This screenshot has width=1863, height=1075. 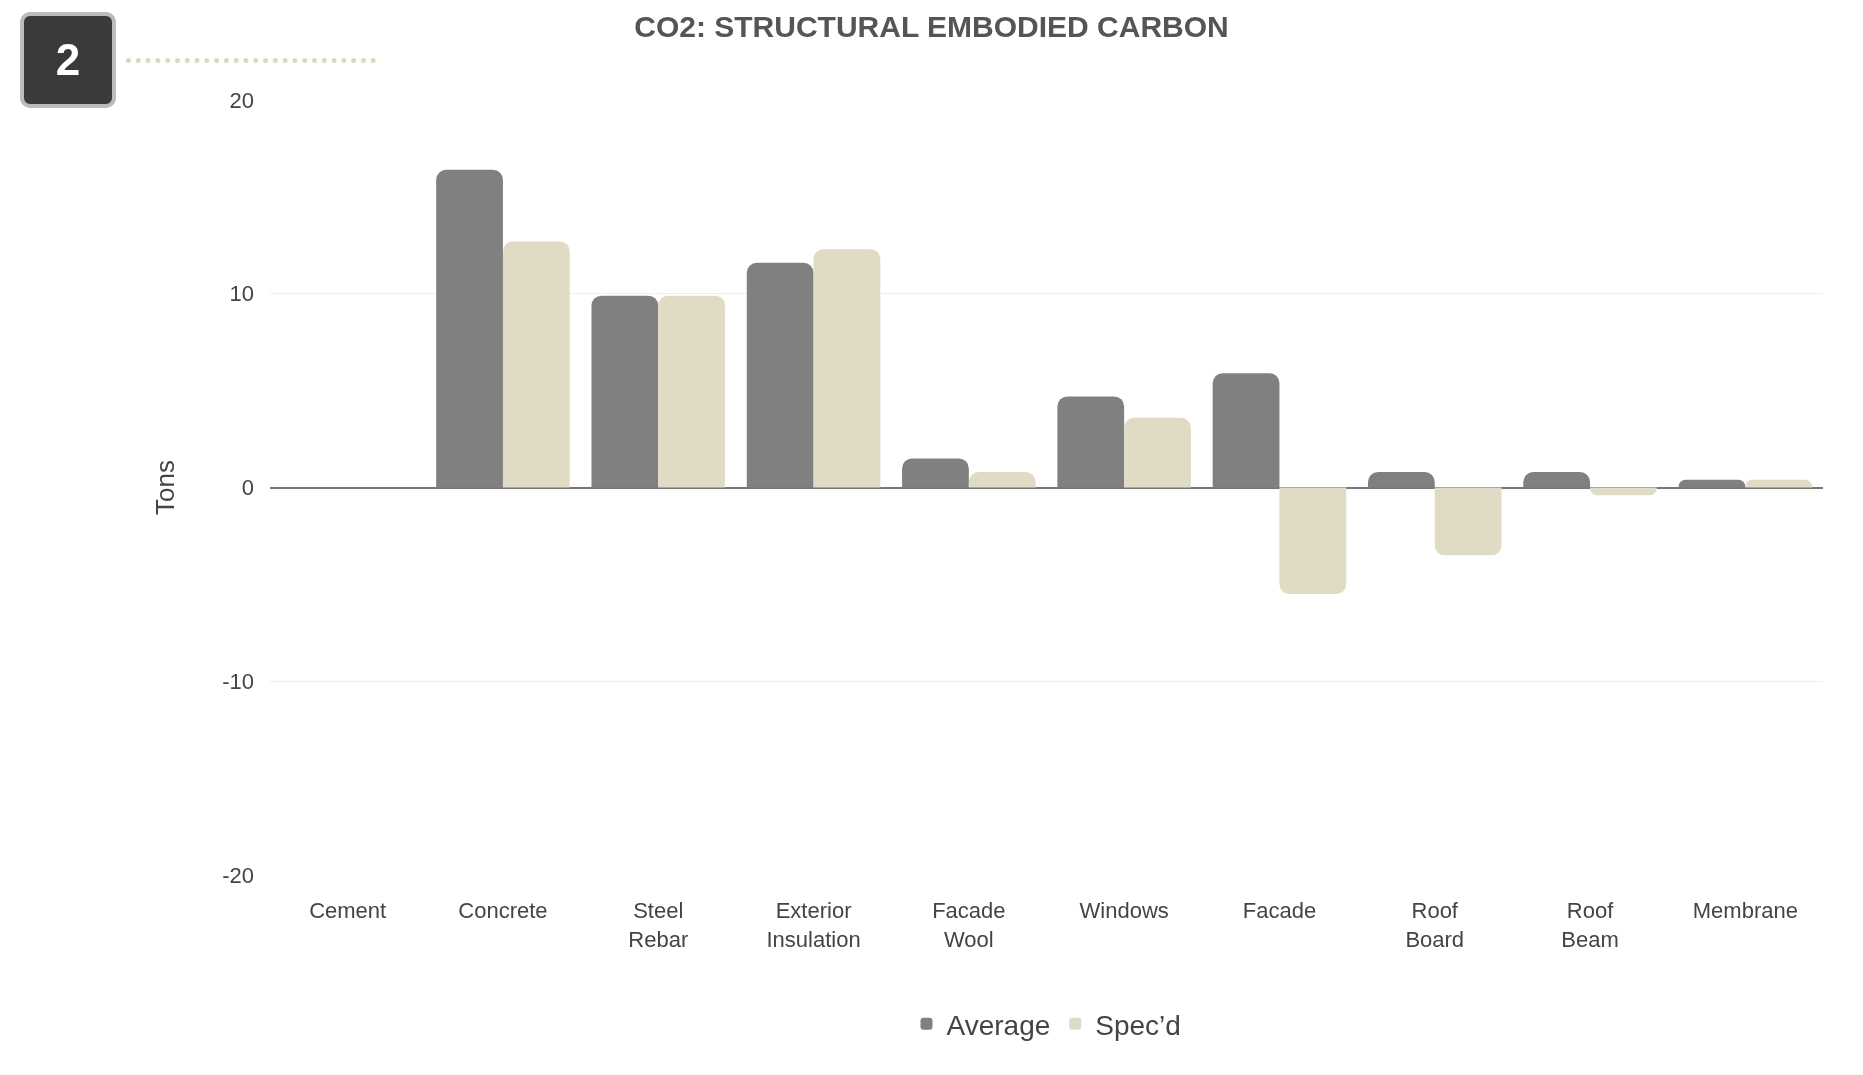 What do you see at coordinates (1745, 910) in the screenshot?
I see `x-tick-label: Membrane` at bounding box center [1745, 910].